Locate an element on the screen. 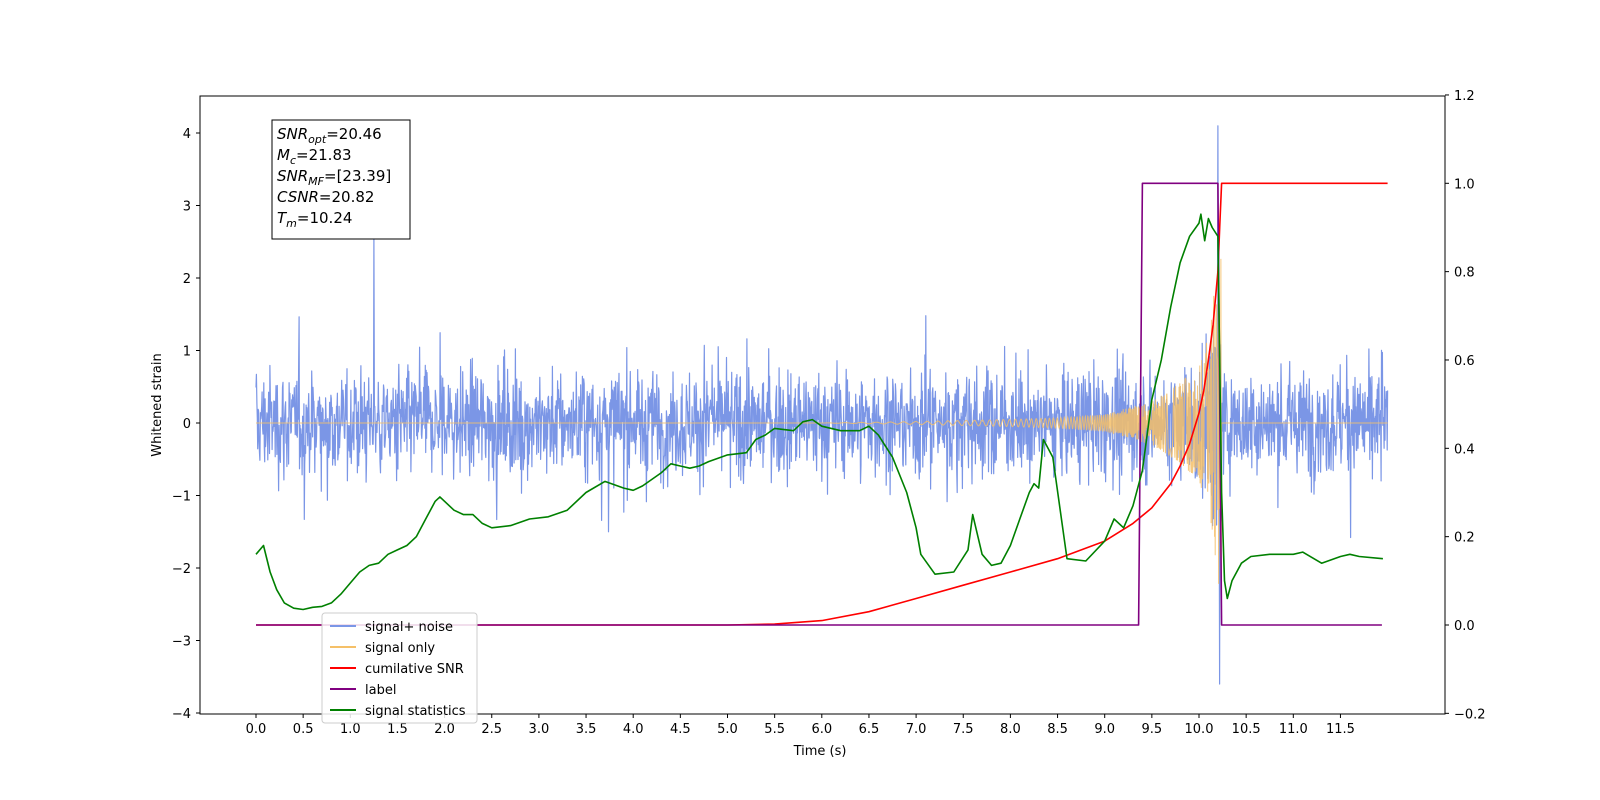 The width and height of the screenshot is (1600, 800). x-tick-label: 0.5 is located at coordinates (303, 729).